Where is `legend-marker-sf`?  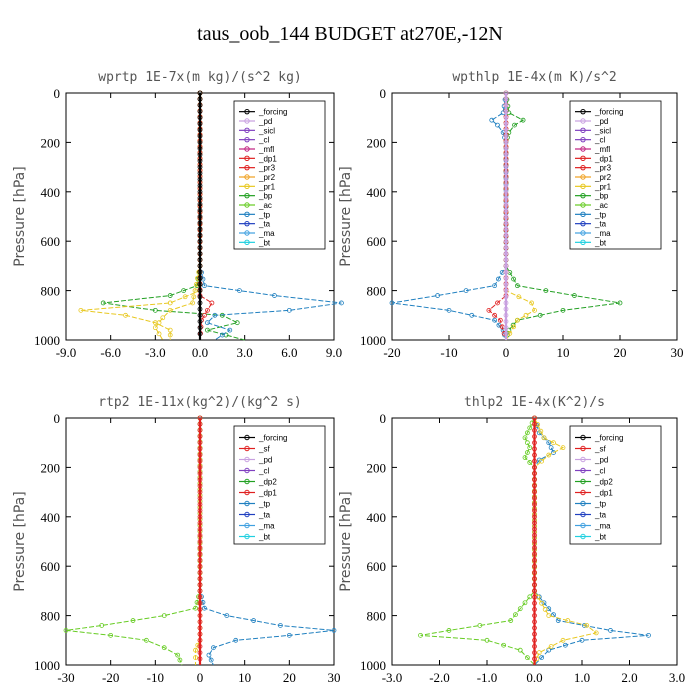 legend-marker-sf is located at coordinates (247, 448).